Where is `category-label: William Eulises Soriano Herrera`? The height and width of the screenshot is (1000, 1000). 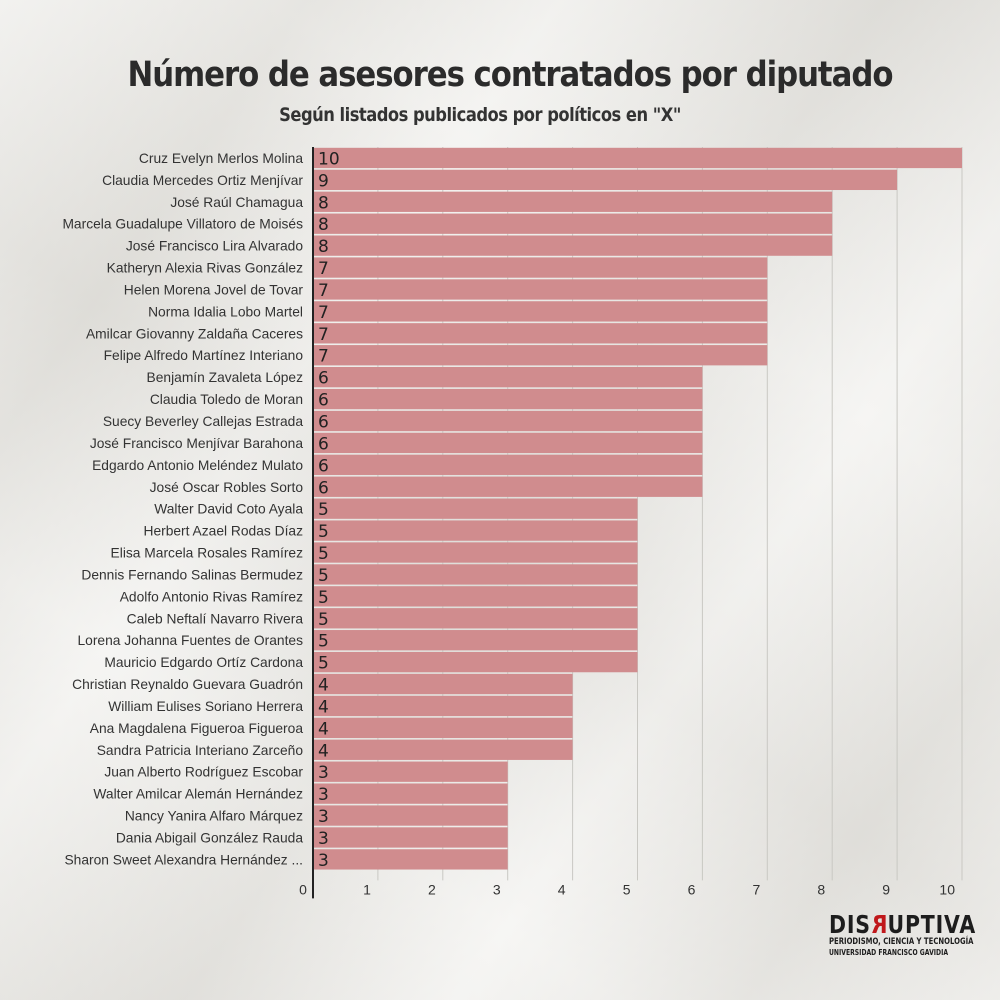 category-label: William Eulises Soriano Herrera is located at coordinates (205, 706).